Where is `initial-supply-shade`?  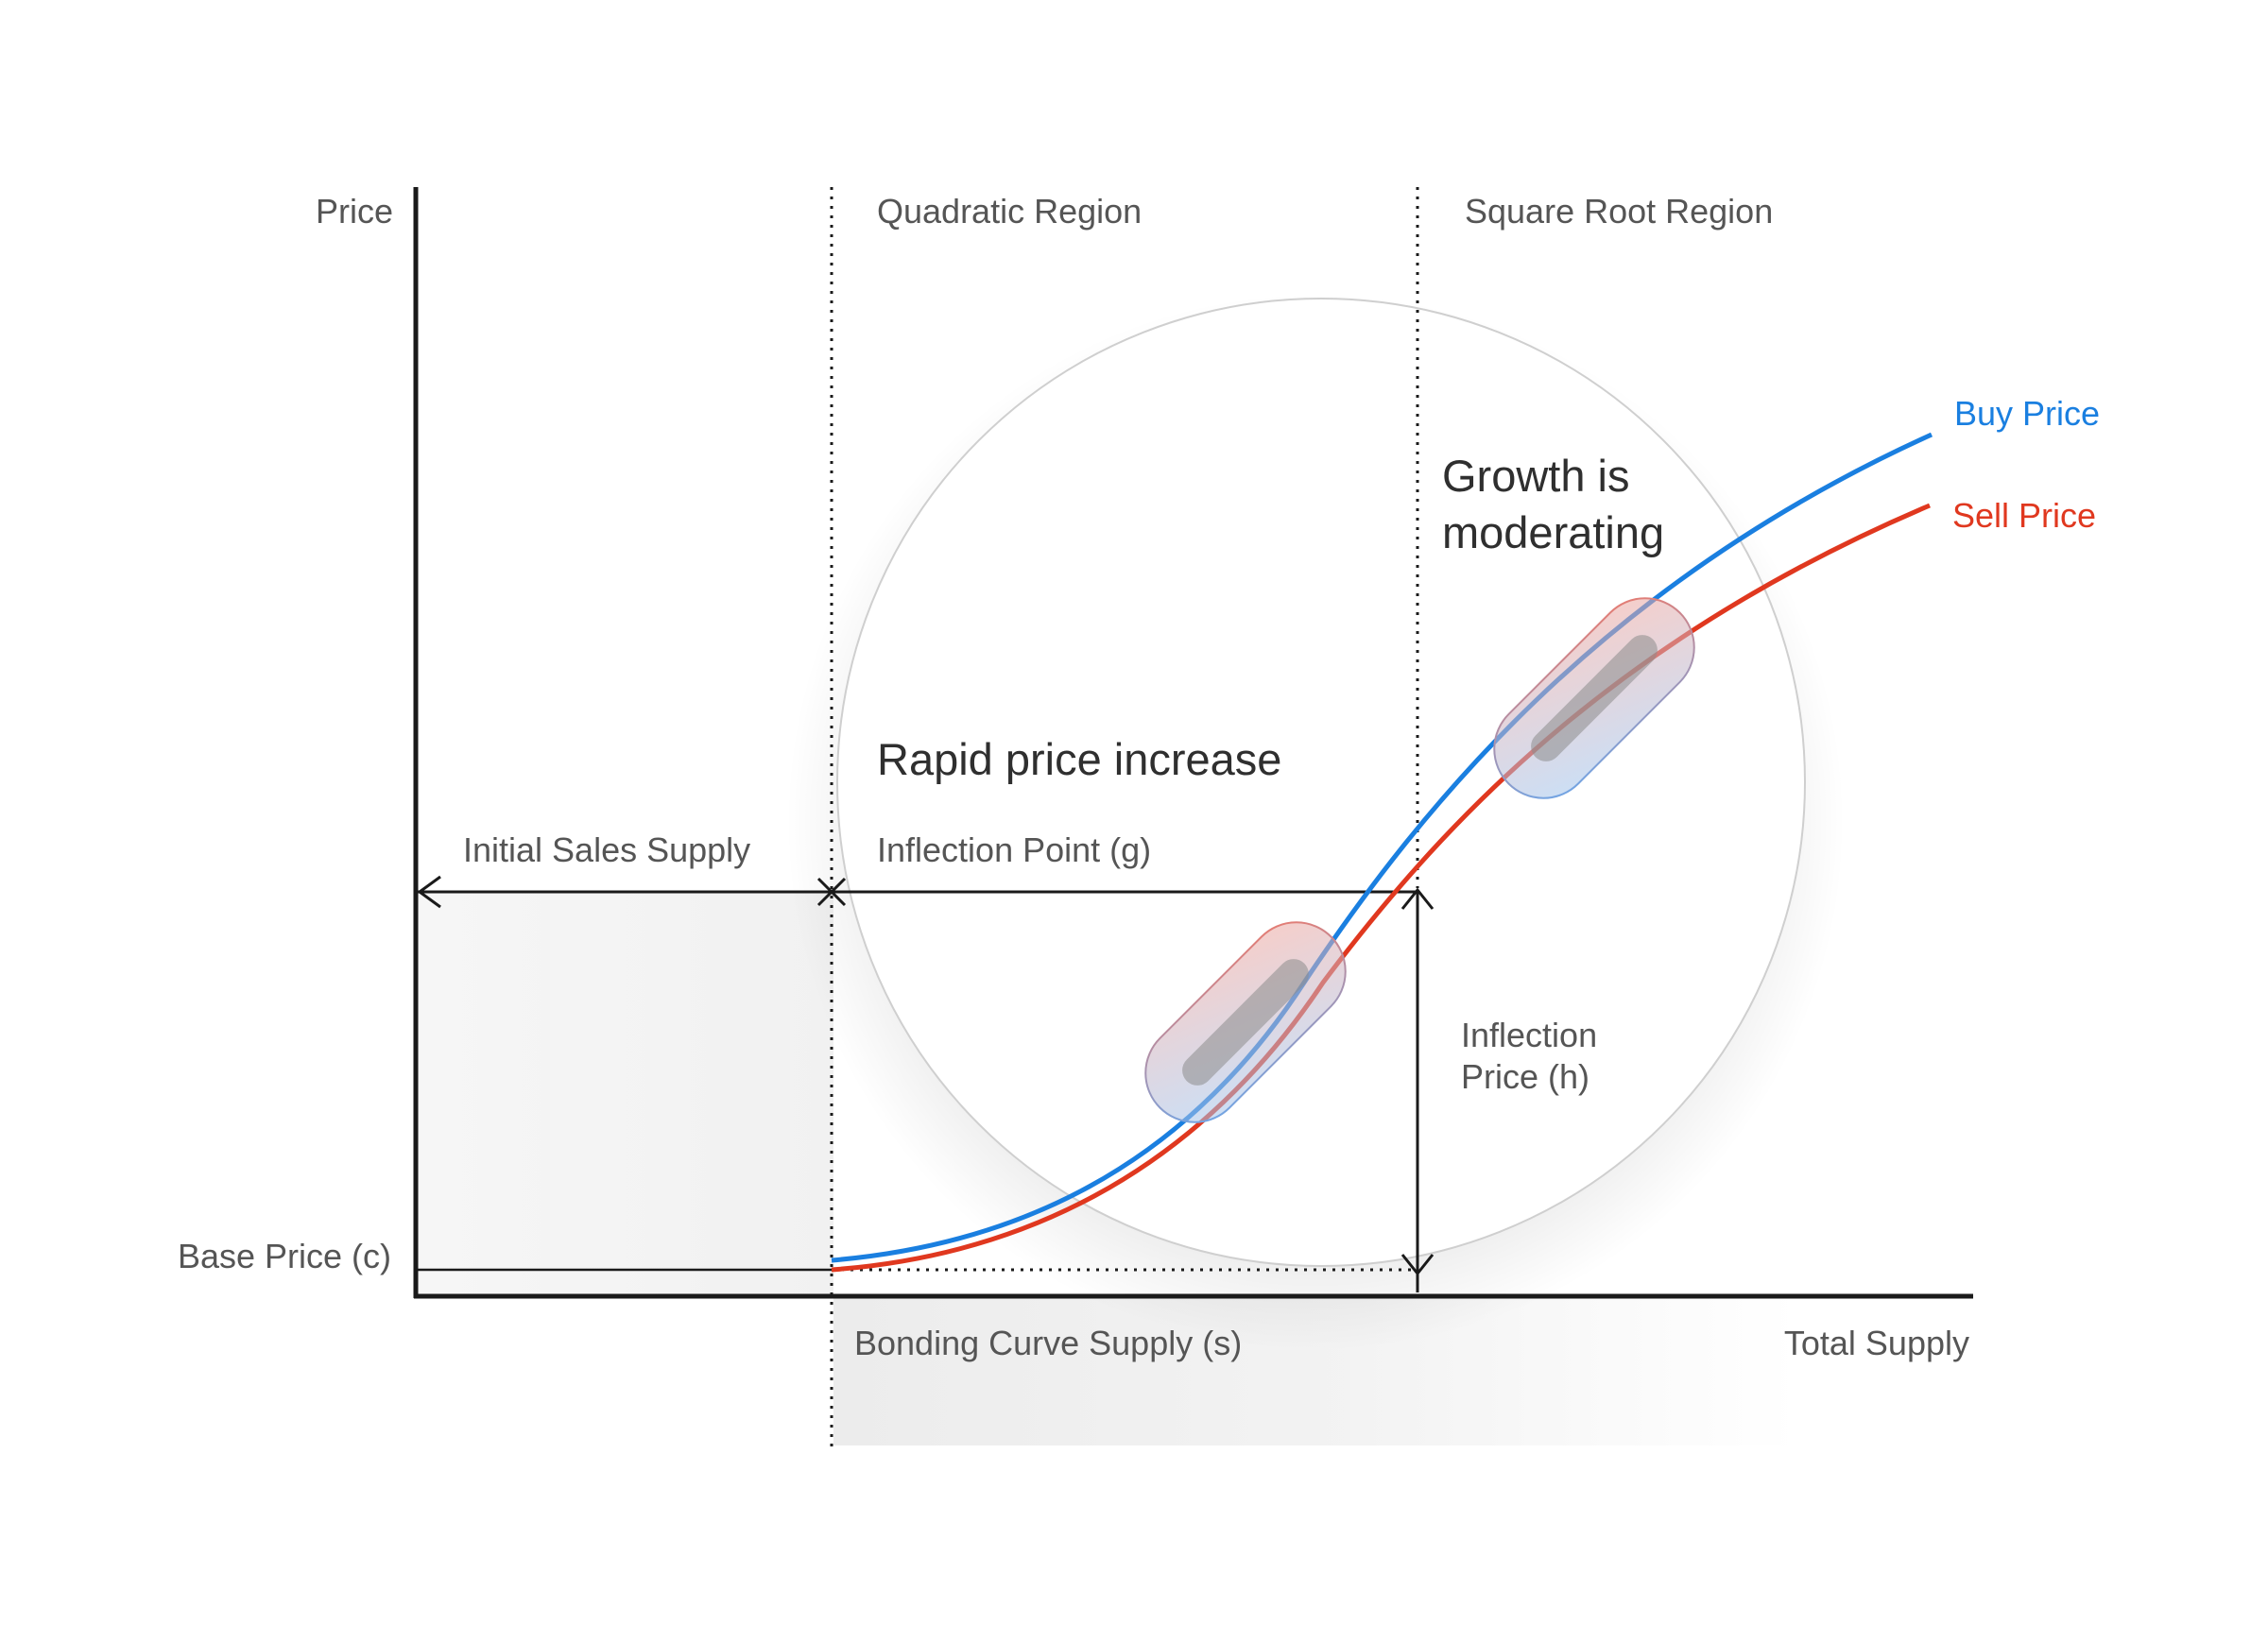 initial-supply-shade is located at coordinates (625, 1094).